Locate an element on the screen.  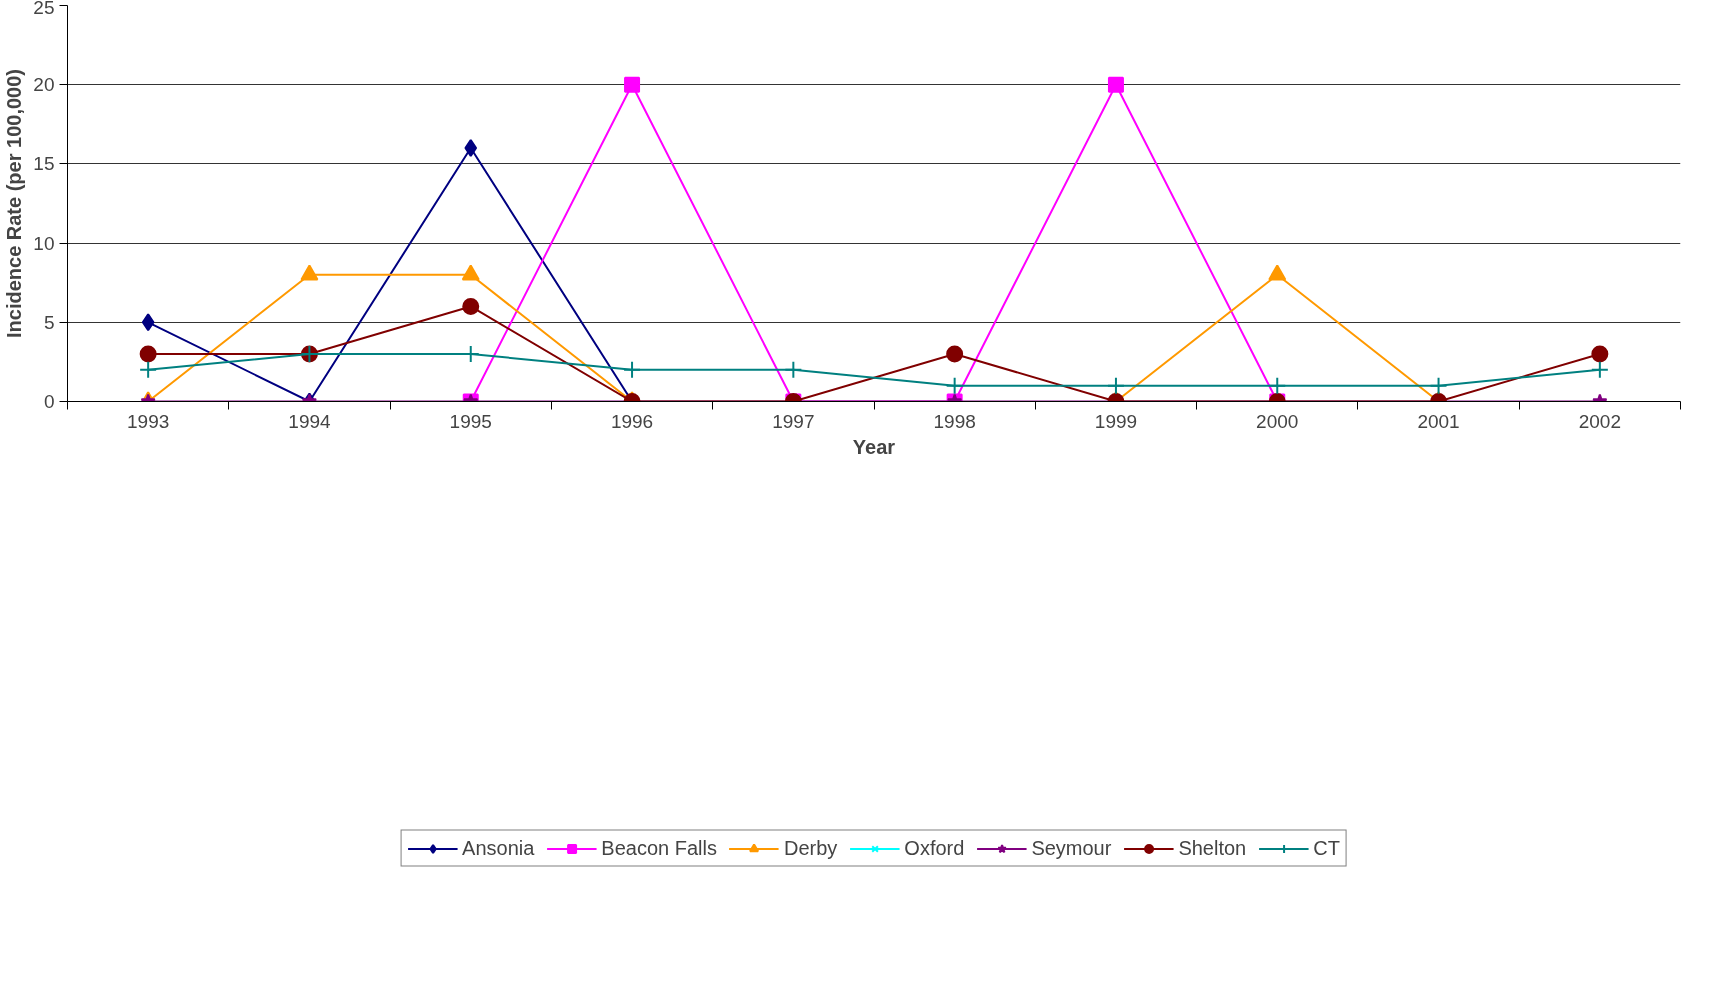
x-tick-label: 2002 is located at coordinates (1599, 421).